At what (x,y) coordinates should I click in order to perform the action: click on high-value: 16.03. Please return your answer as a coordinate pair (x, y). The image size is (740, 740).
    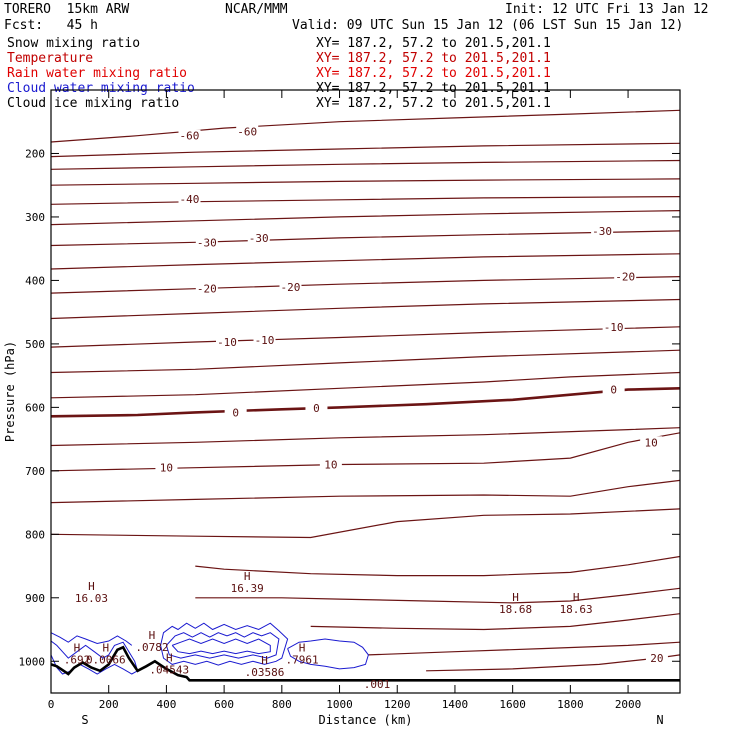
    Looking at the image, I should click on (91, 598).